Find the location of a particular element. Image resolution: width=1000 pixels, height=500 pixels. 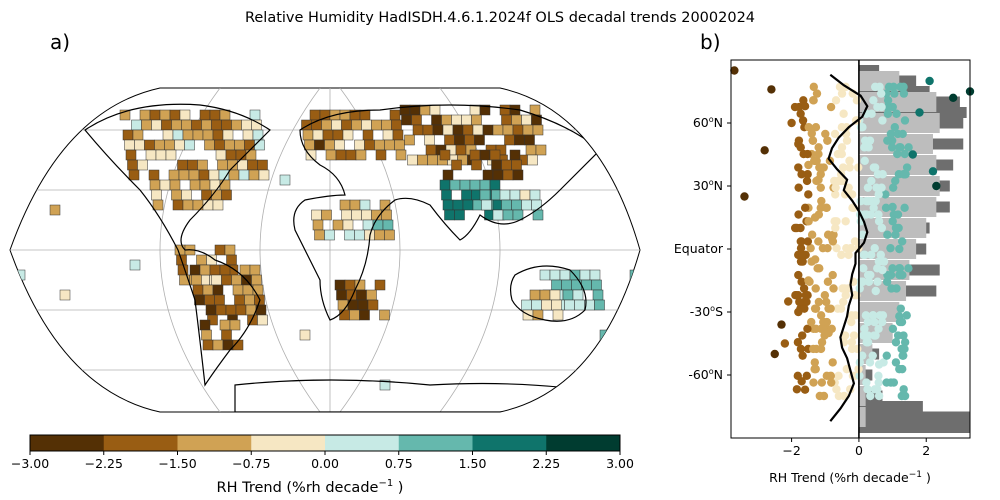

y-tick-label: 60oN is located at coordinates (708, 122).